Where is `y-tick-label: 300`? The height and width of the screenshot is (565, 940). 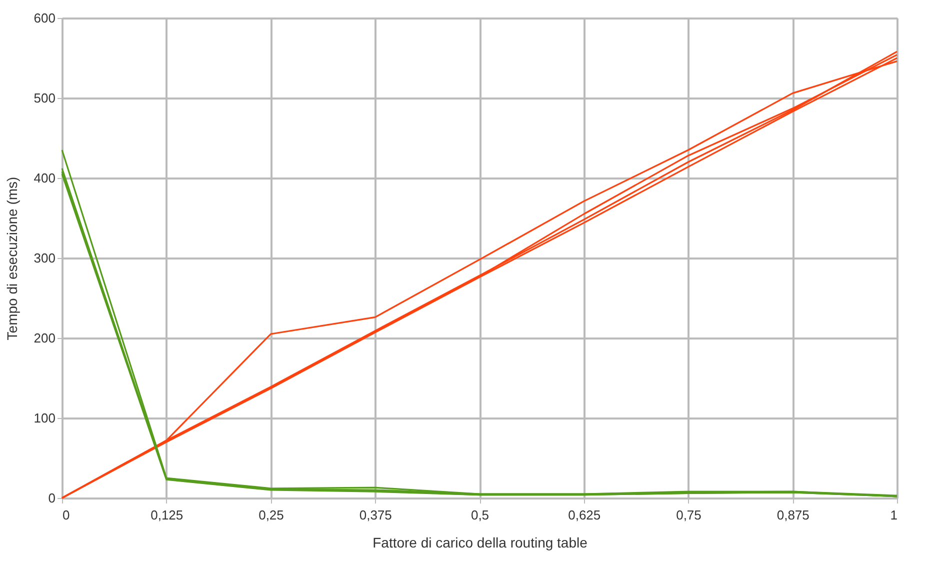
y-tick-label: 300 is located at coordinates (45, 258).